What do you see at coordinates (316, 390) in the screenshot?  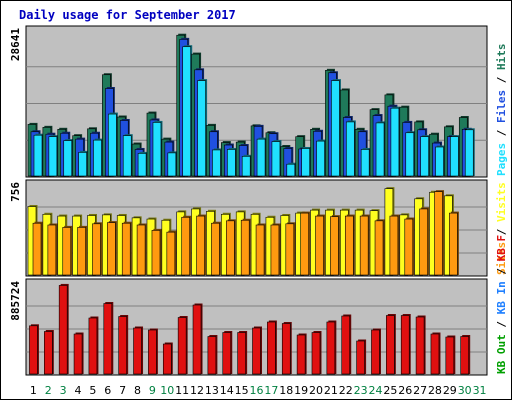 I see `day-label-20: 20` at bounding box center [316, 390].